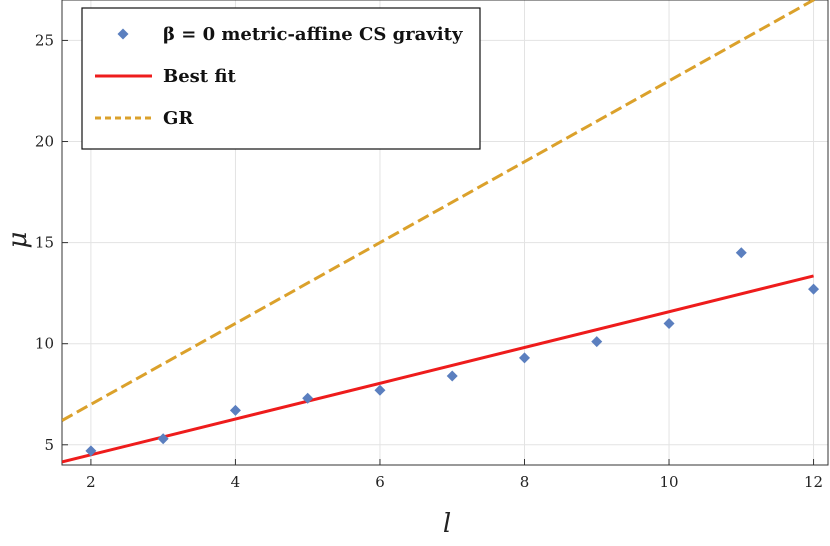 This screenshot has width=830, height=546. Describe the element at coordinates (668, 482) in the screenshot. I see `x-tick-label-4: 10` at that location.